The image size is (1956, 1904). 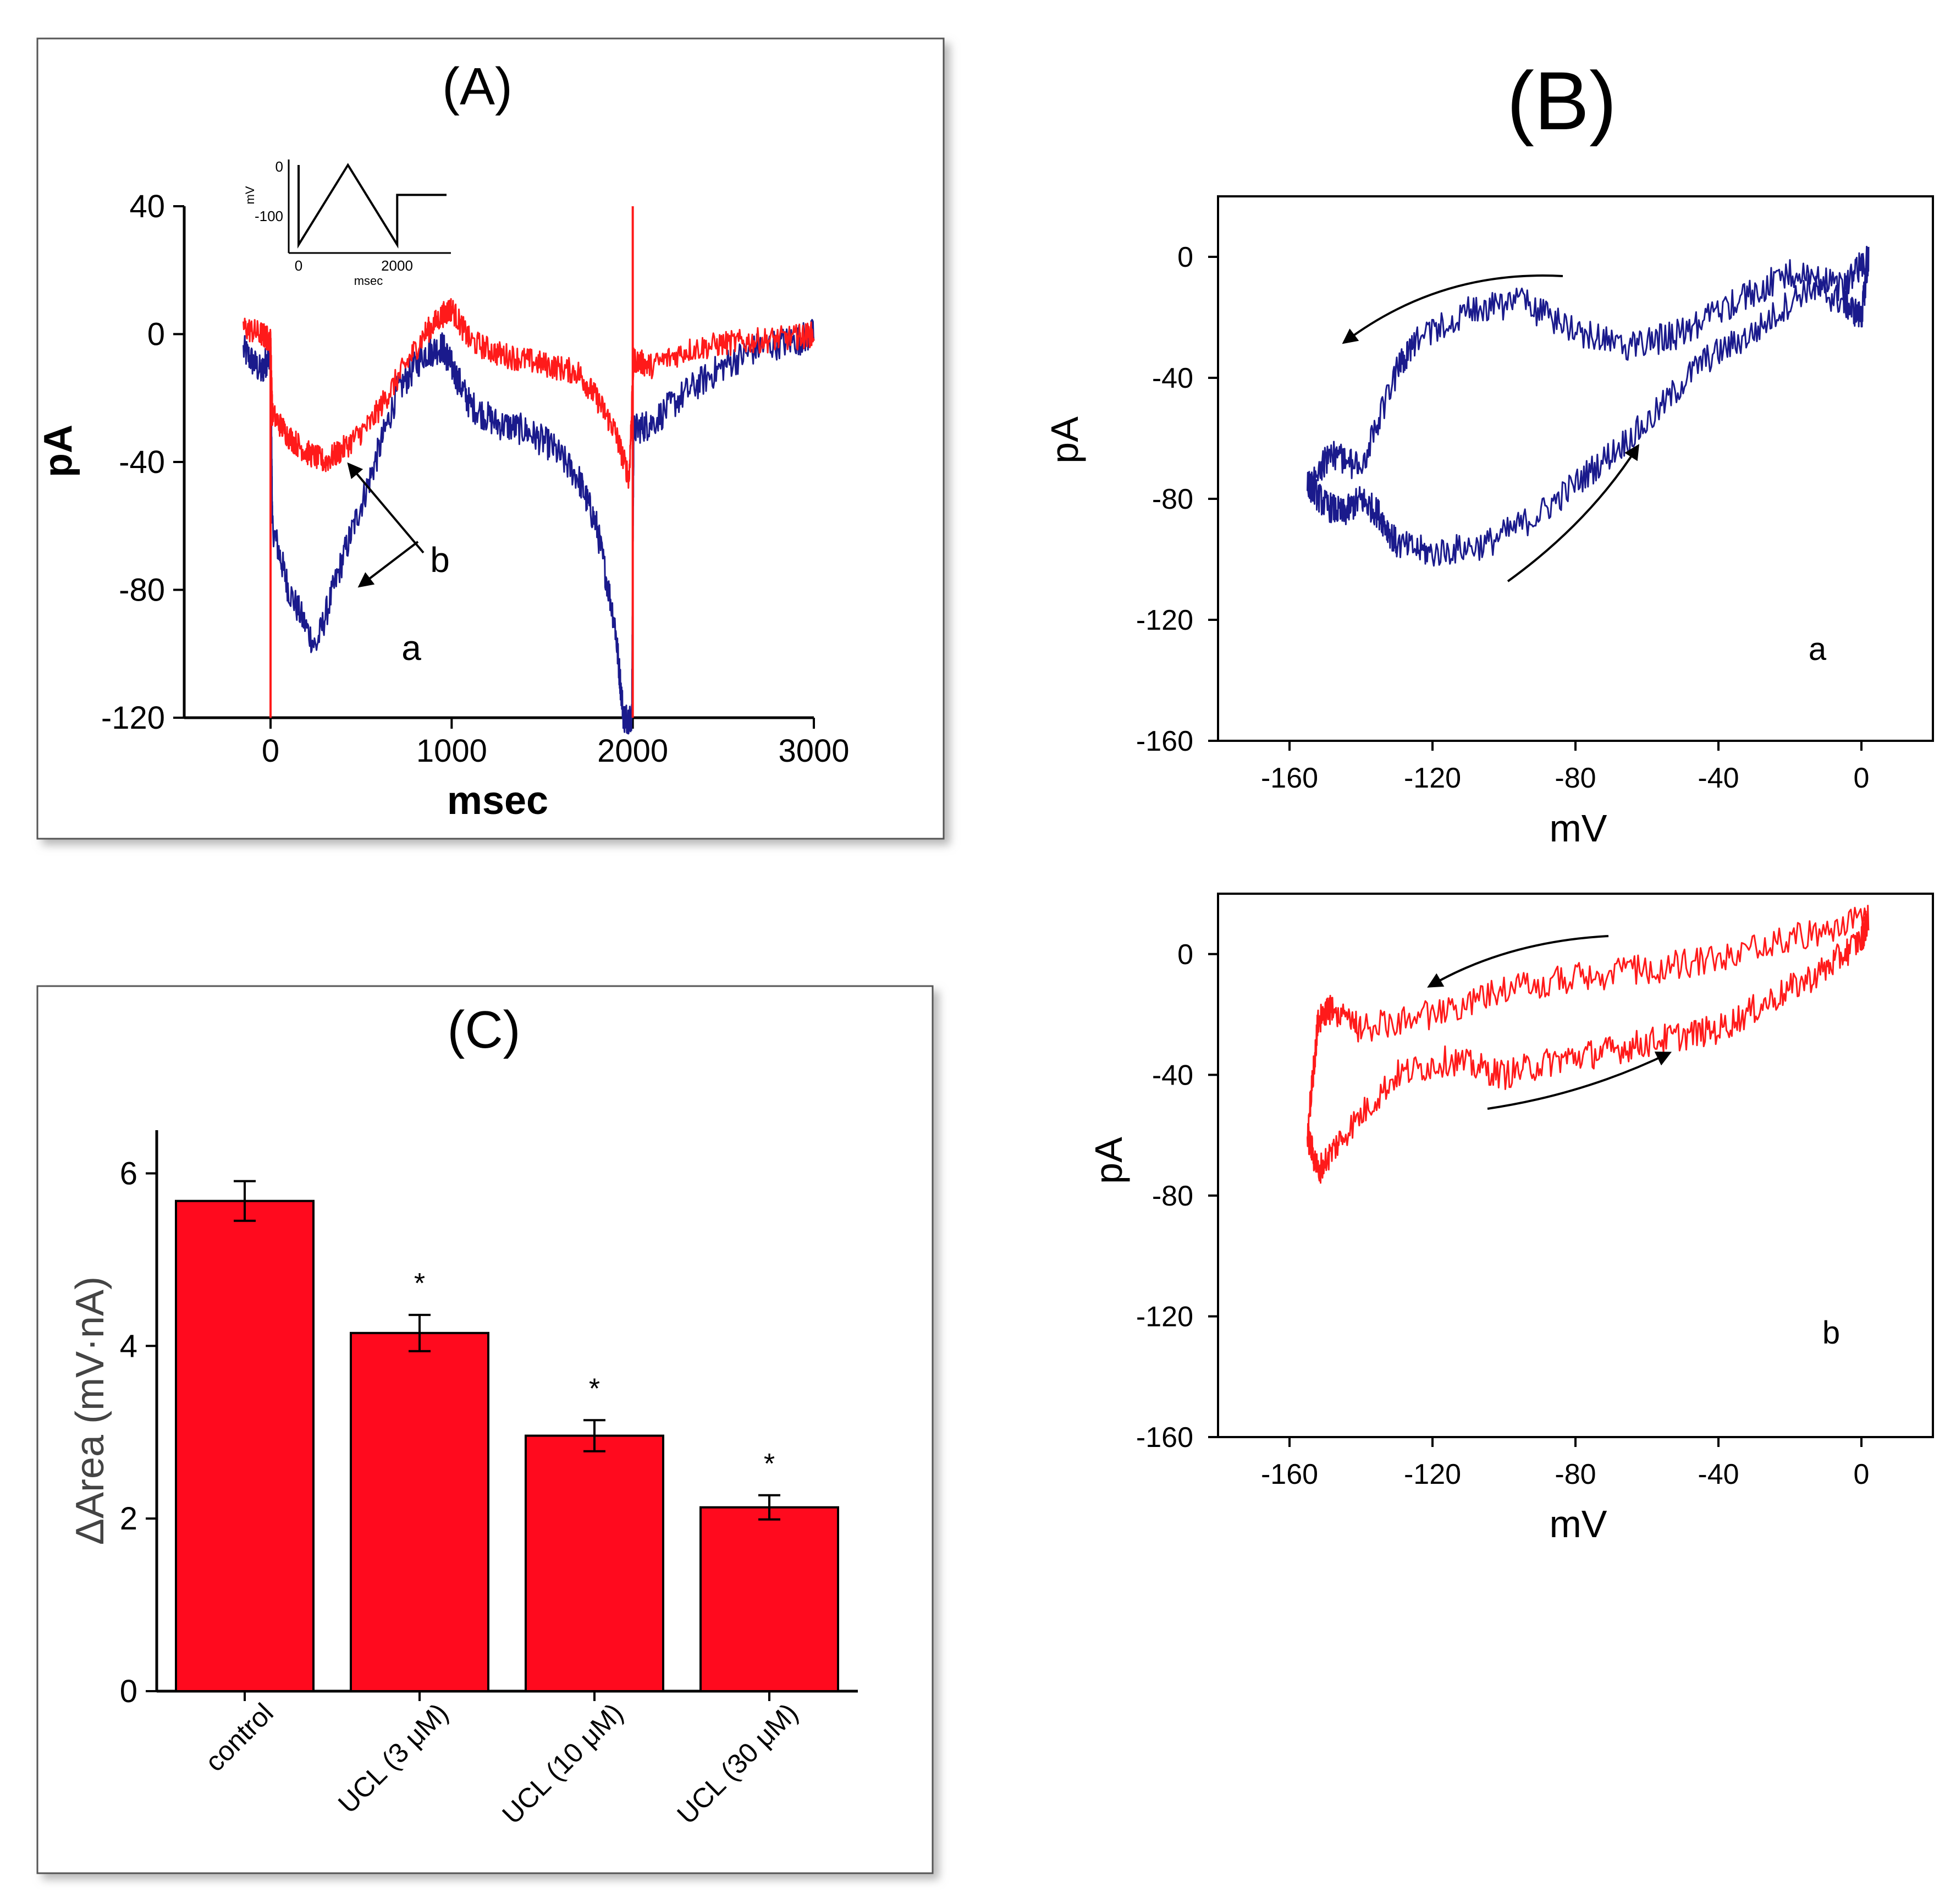 What do you see at coordinates (440, 560) in the screenshot?
I see `annotation-b-label: b` at bounding box center [440, 560].